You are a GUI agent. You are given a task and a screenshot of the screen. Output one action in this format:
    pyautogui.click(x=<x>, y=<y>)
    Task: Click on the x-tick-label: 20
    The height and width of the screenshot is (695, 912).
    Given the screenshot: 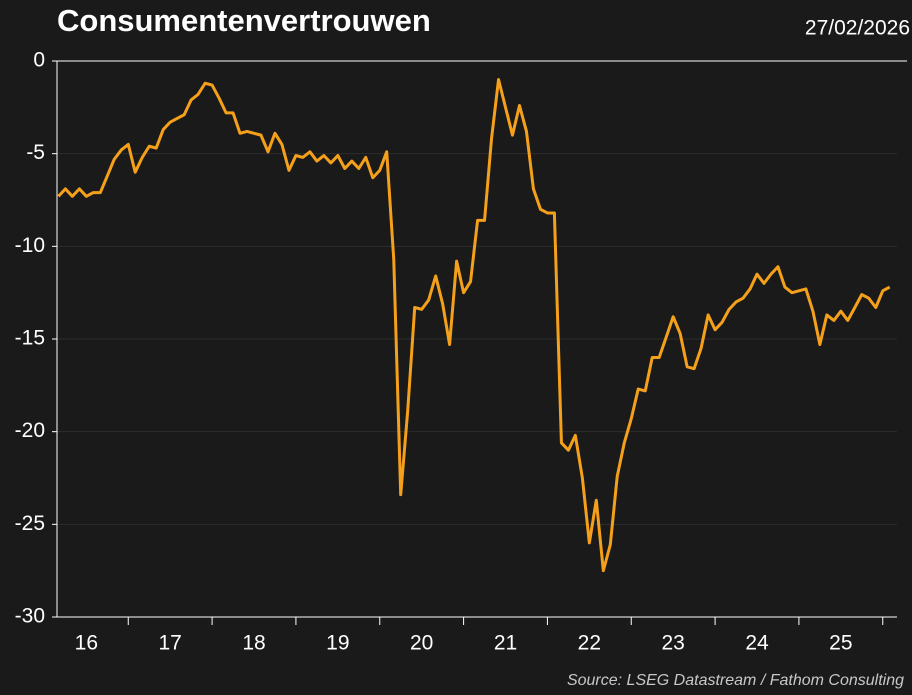 What is the action you would take?
    pyautogui.click(x=421, y=643)
    